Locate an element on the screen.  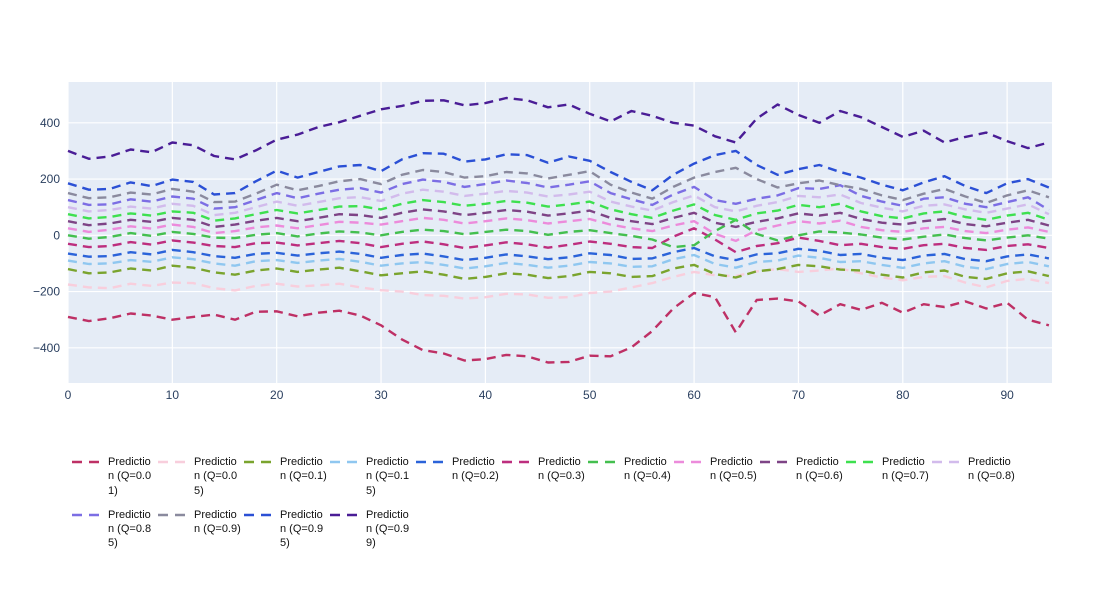
series-line-prediction-q-0.2- is located at coordinates (558, 254).